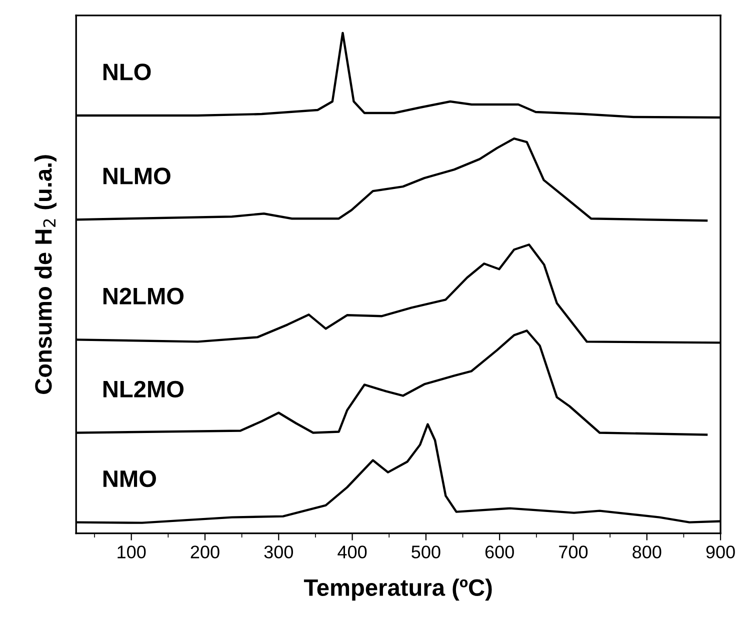 The width and height of the screenshot is (739, 618). Describe the element at coordinates (143, 389) in the screenshot. I see `series-label: NL2MO` at that location.